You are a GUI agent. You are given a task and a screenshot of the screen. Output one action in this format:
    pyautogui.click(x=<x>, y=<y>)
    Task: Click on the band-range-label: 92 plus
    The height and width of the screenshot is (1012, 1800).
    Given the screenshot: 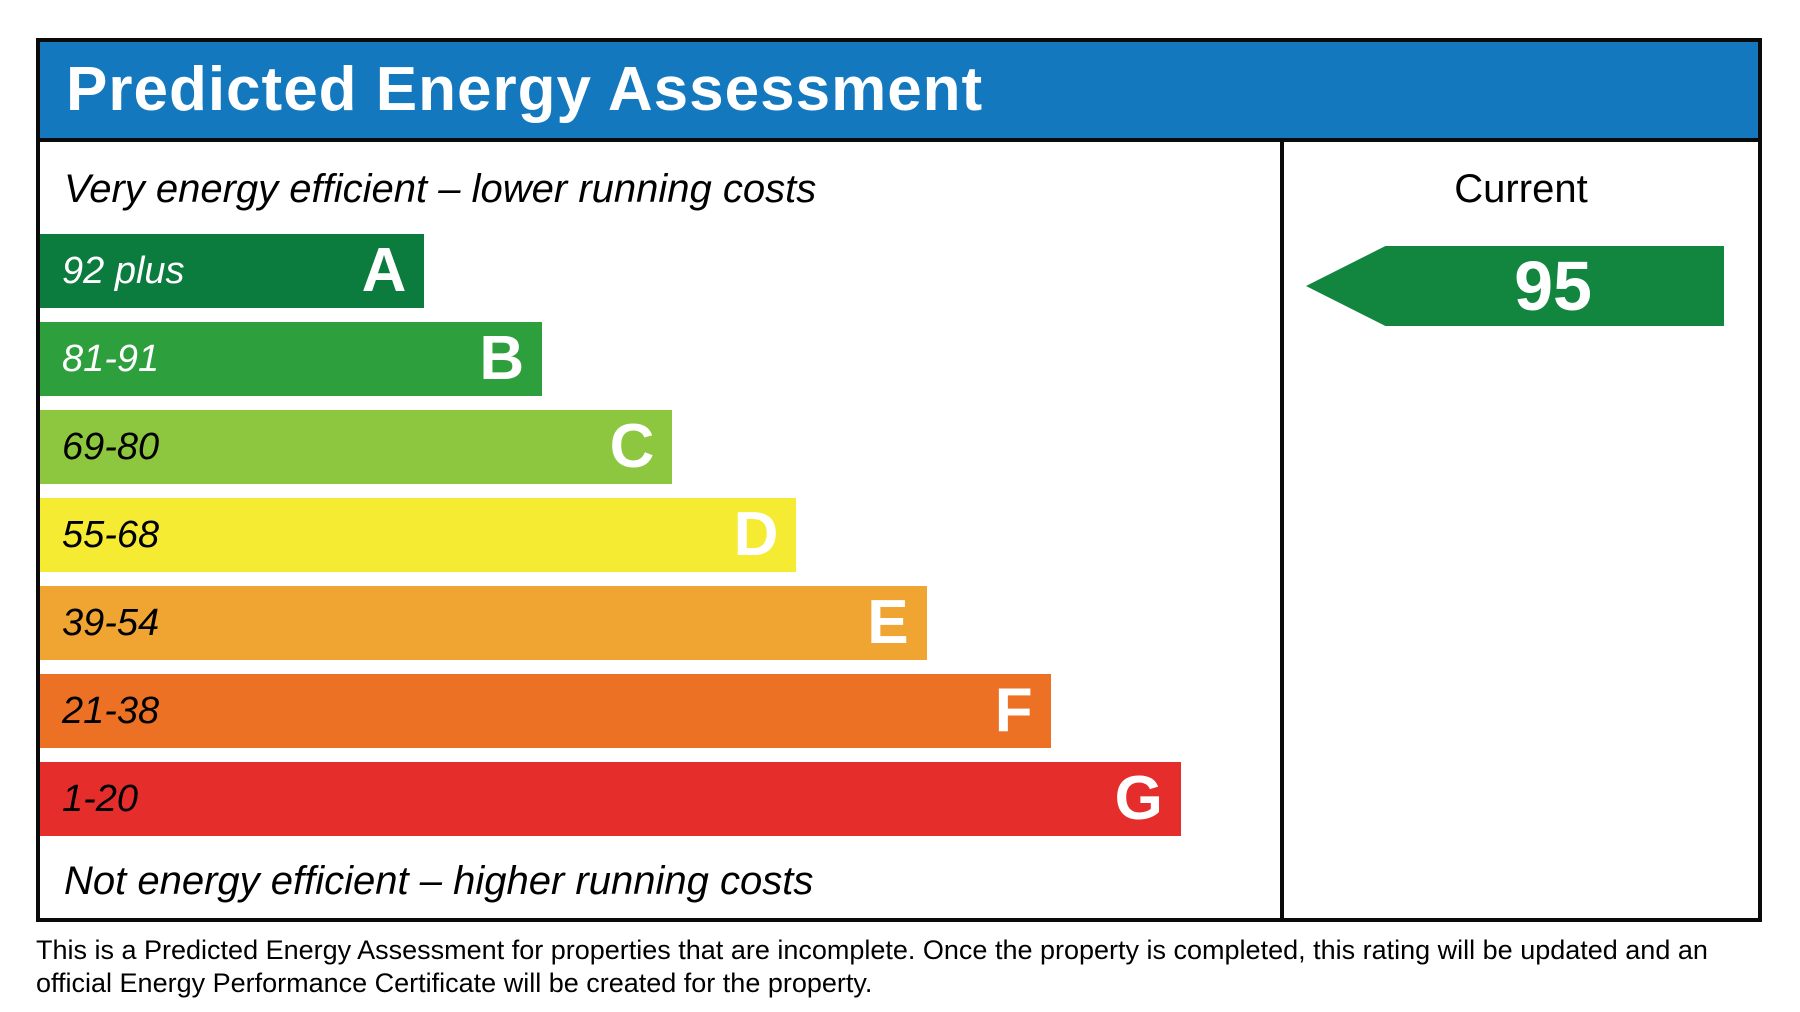 What is the action you would take?
    pyautogui.click(x=123, y=271)
    